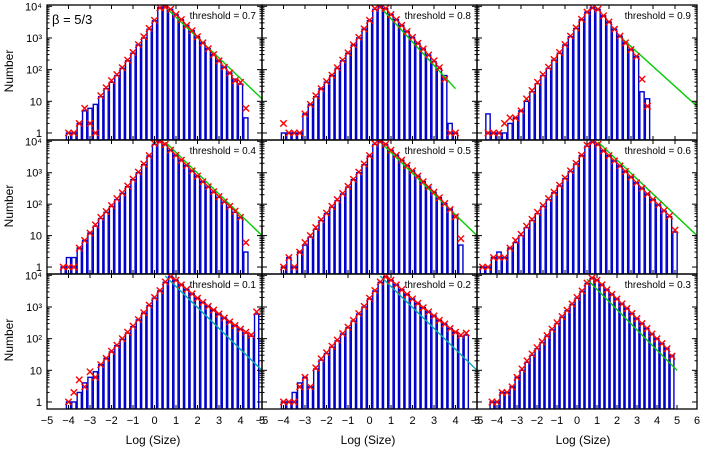 This screenshot has width=701, height=449. I want to click on threshold-label: threshold = 0.4, so click(223, 151).